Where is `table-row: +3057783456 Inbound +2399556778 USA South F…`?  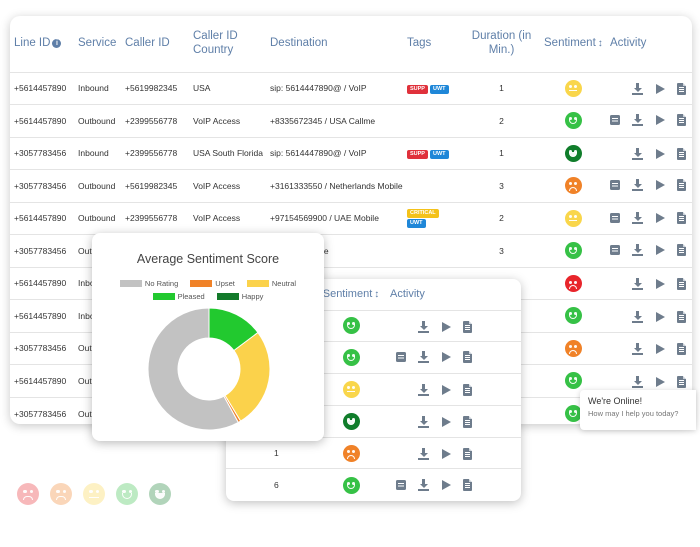 table-row: +3057783456 Inbound +2399556778 USA South F… is located at coordinates (351, 153).